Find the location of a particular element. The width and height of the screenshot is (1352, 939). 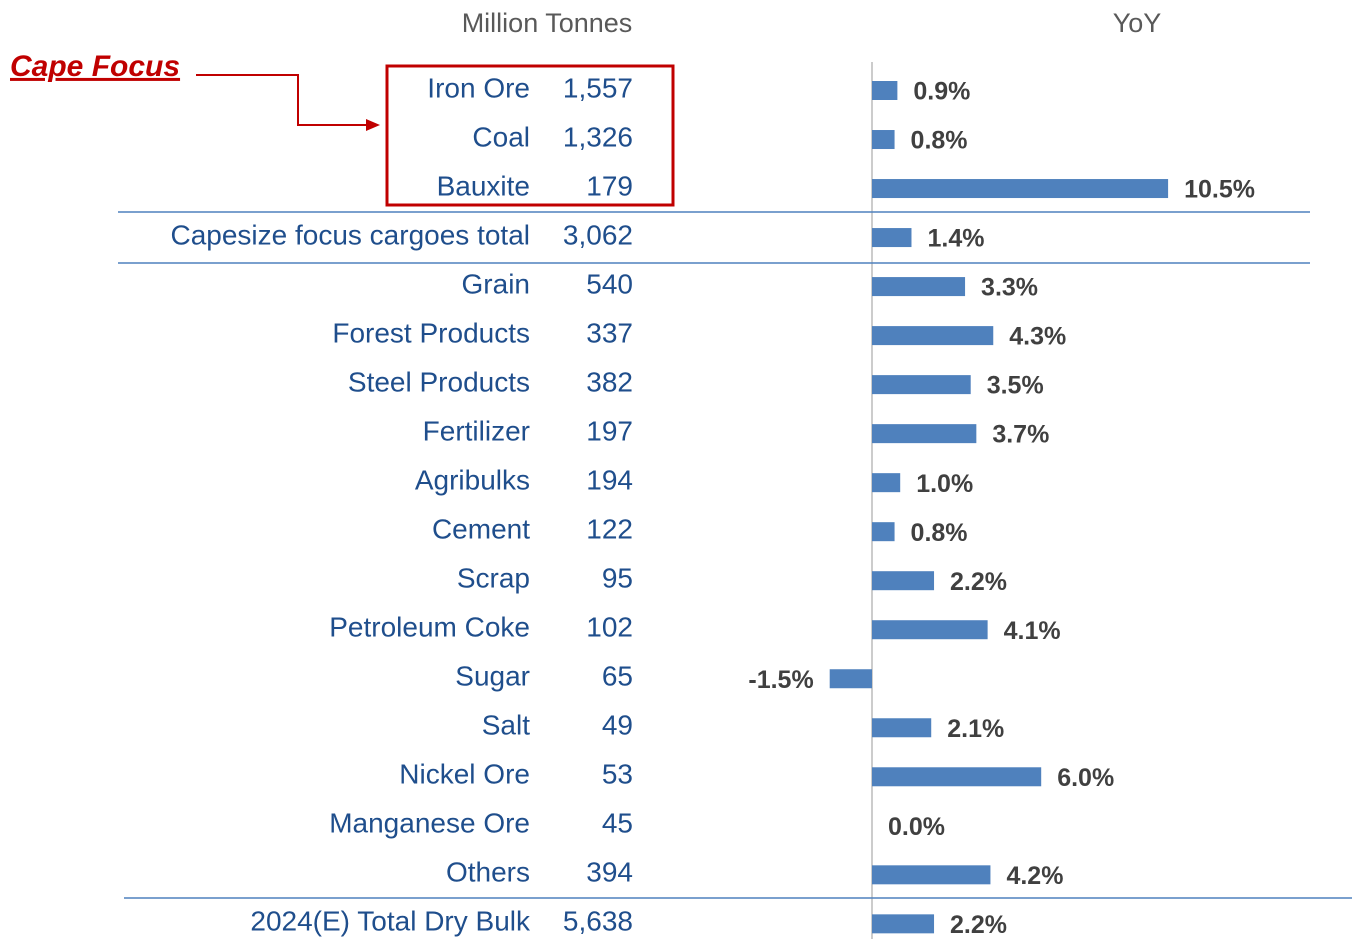

header: Million Tonnes is located at coordinates (547, 23).